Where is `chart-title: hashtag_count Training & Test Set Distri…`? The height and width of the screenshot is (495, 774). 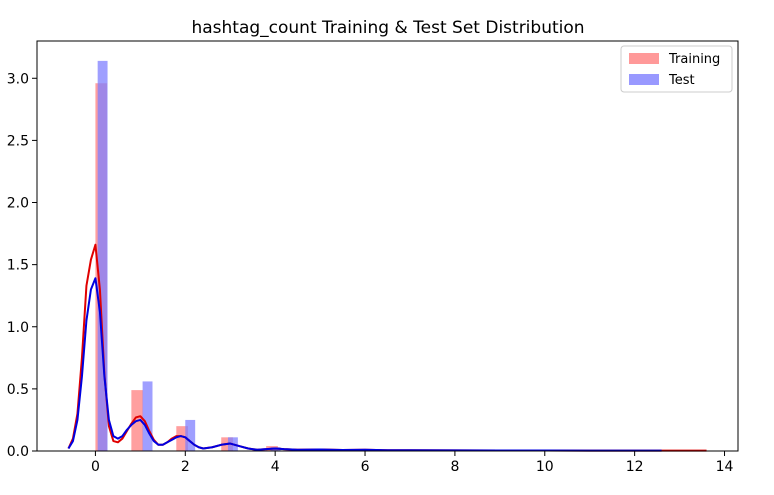 chart-title: hashtag_count Training & Test Set Distri… is located at coordinates (387, 28).